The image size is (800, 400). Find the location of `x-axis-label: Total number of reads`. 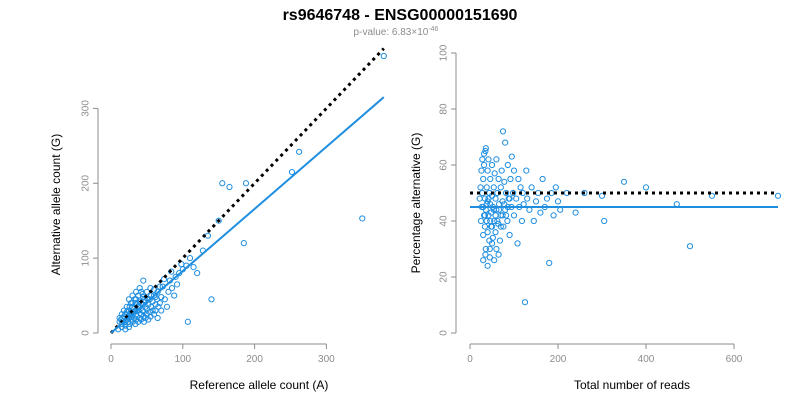

x-axis-label: Total number of reads is located at coordinates (632, 385).